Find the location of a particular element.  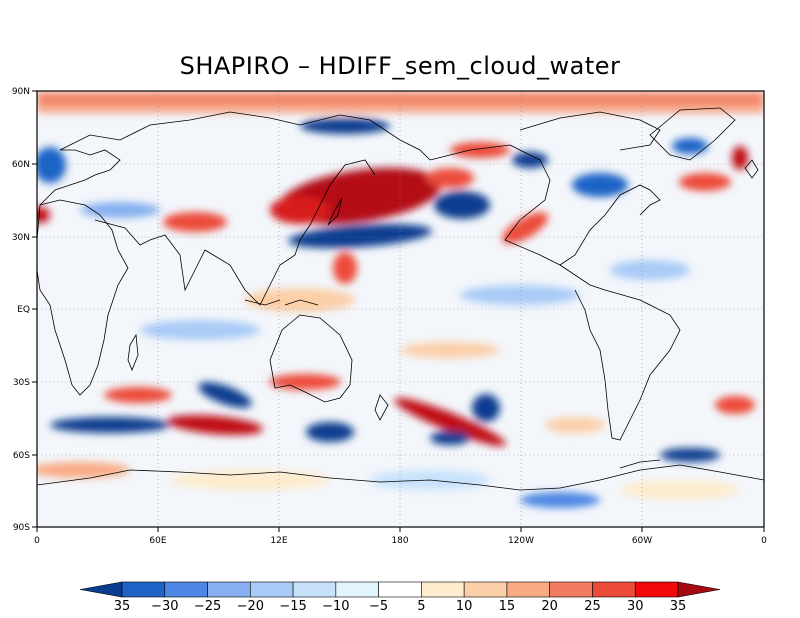

colorbar-label: −15 is located at coordinates (292, 606).